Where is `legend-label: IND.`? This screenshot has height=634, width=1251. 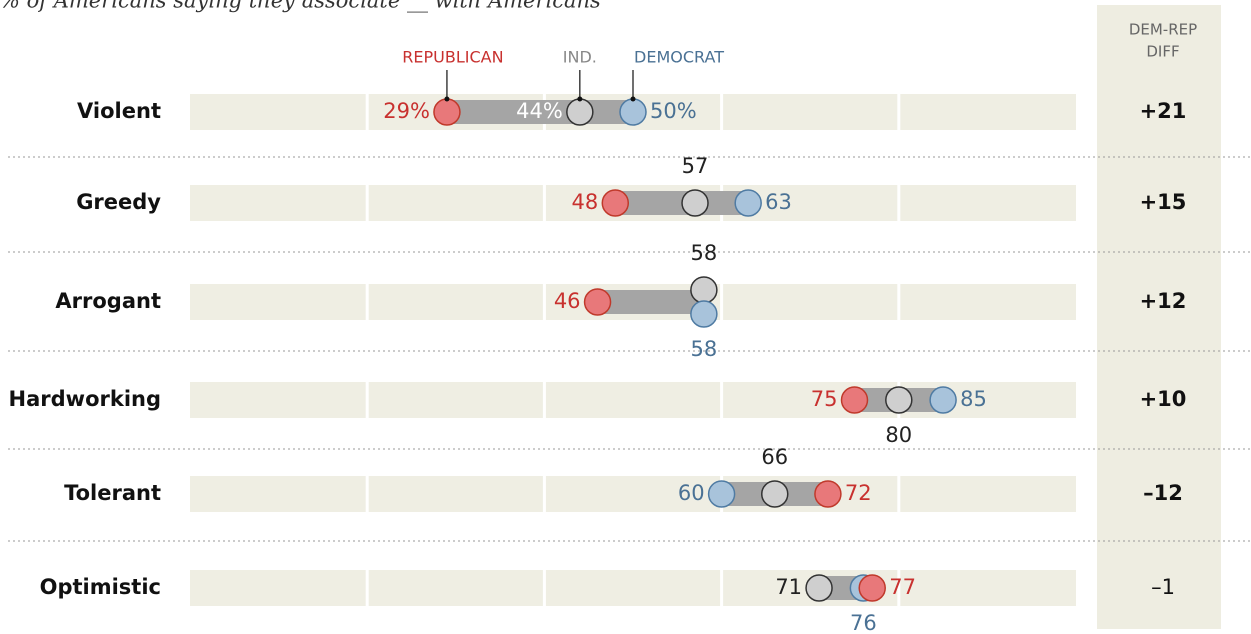
legend-label: IND. is located at coordinates (580, 57).